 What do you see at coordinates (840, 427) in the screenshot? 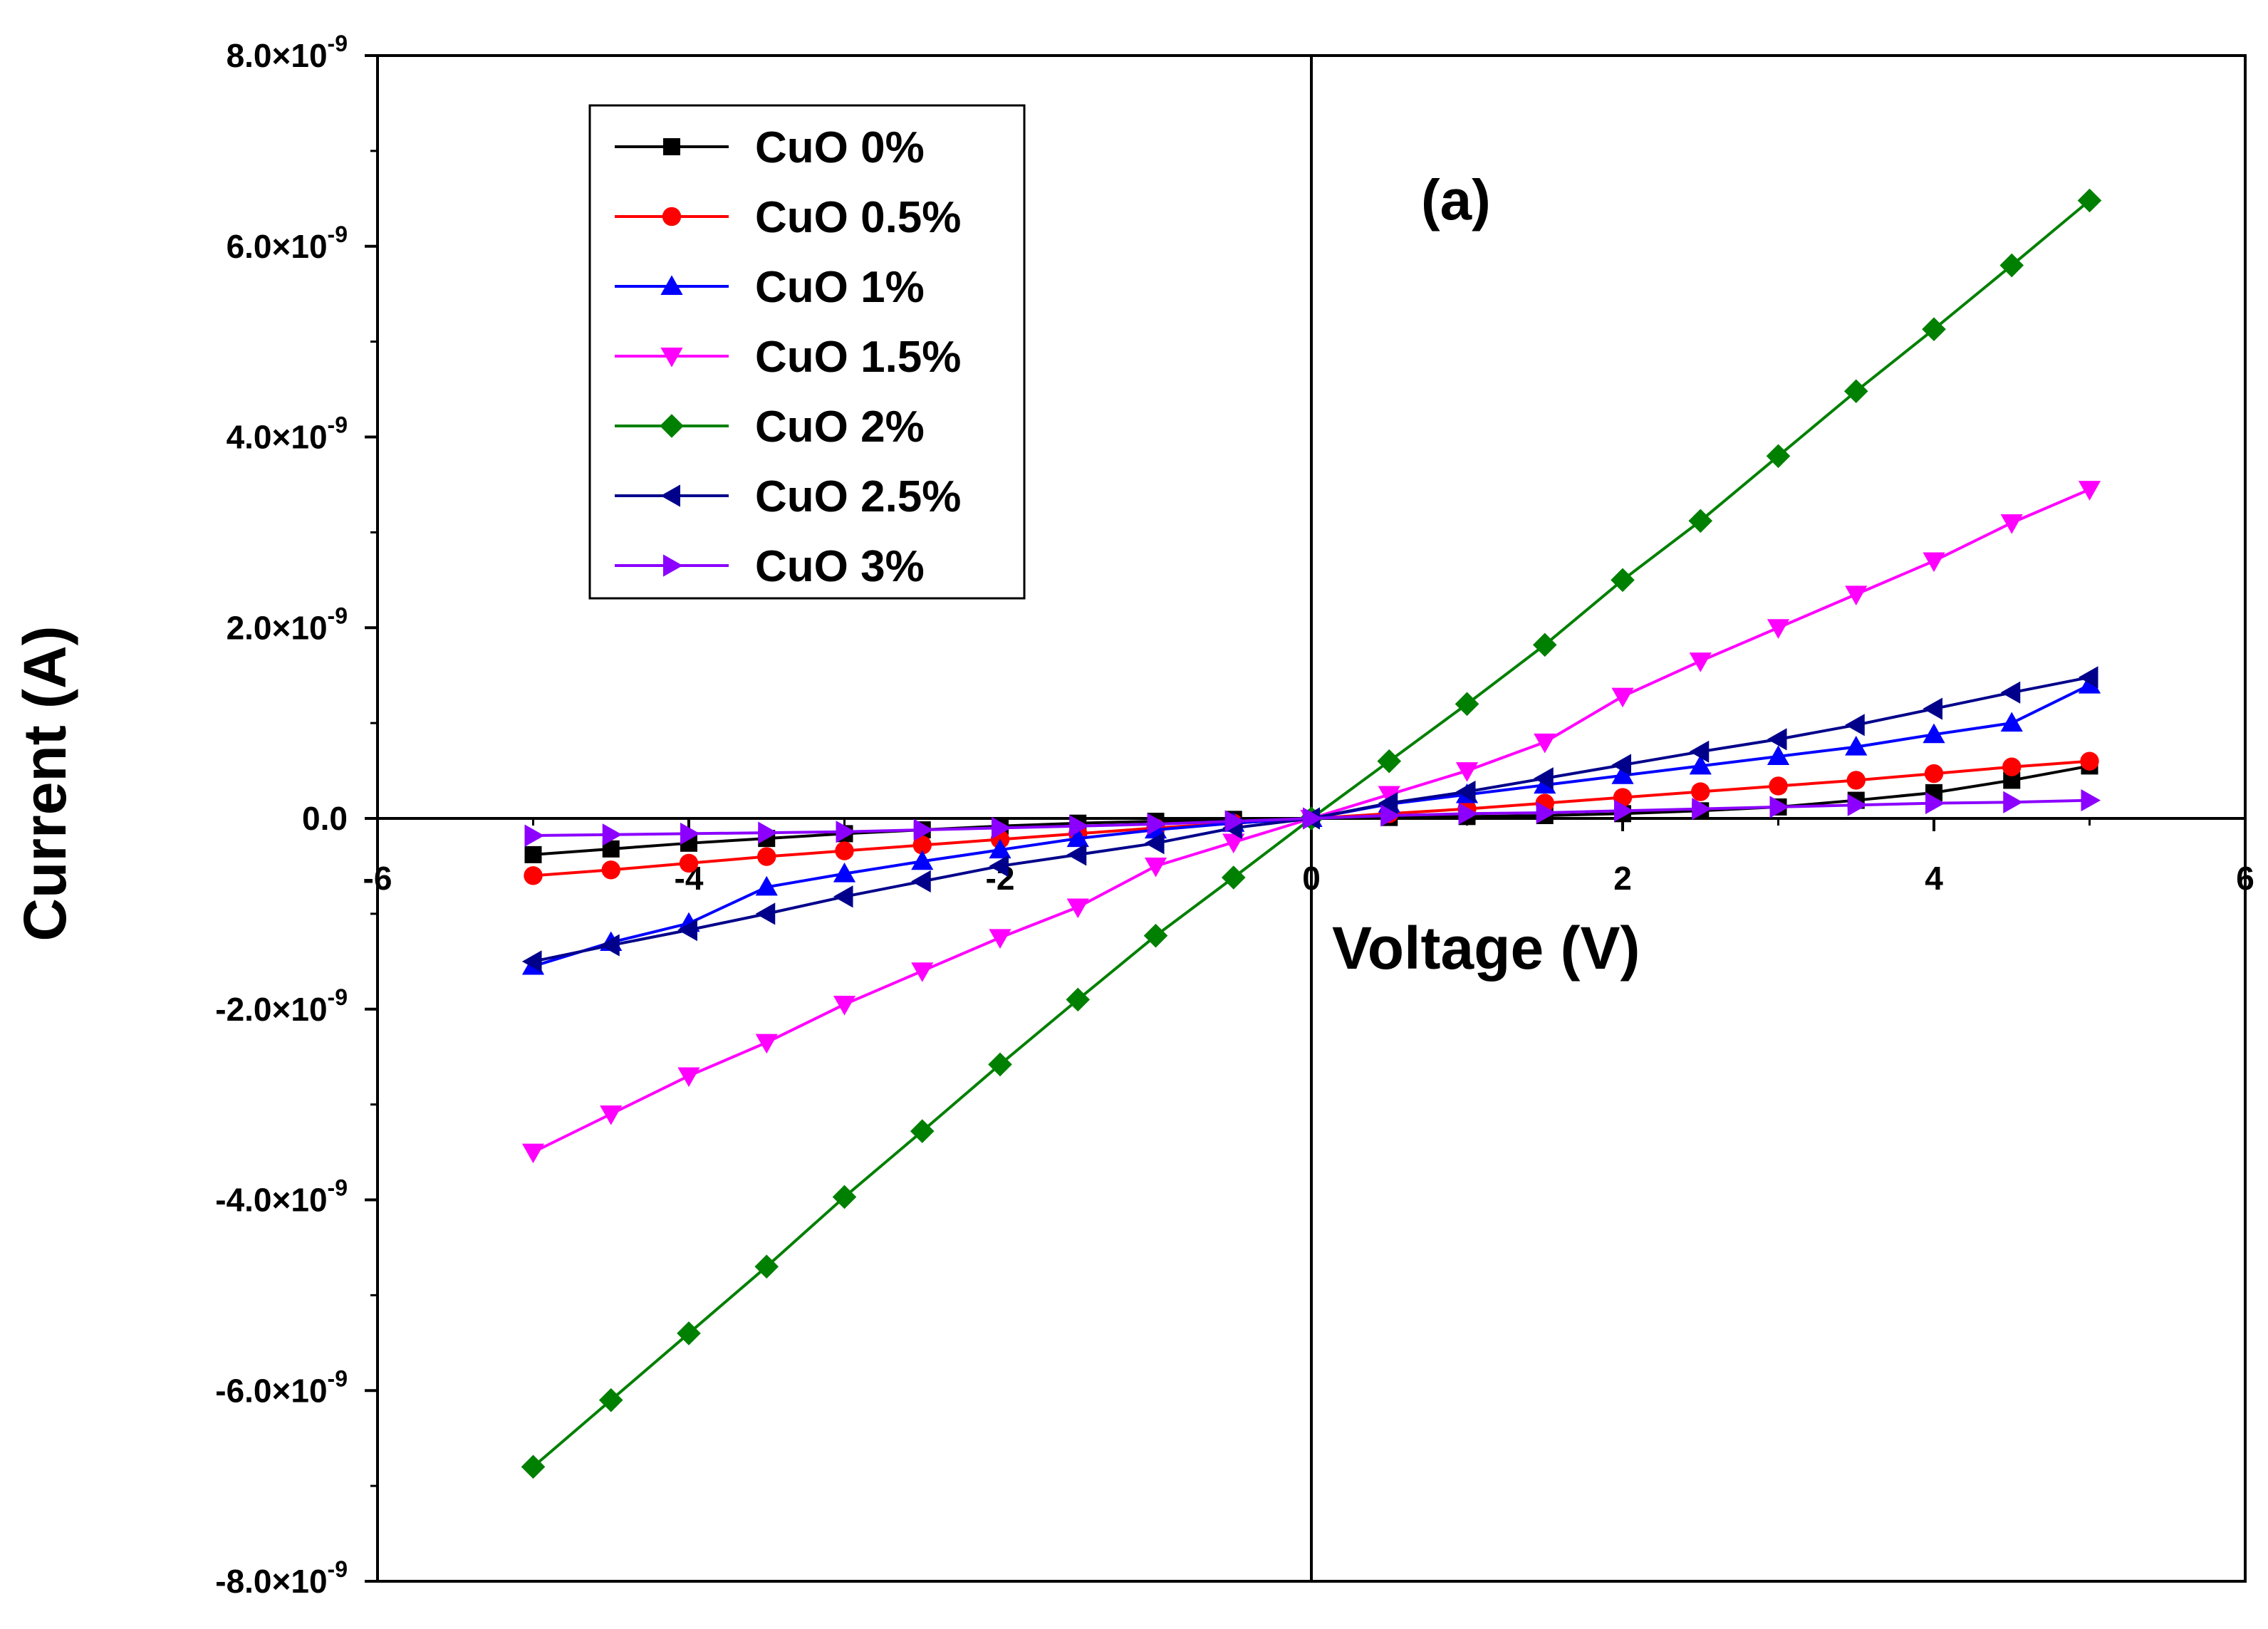
I see `legend-label: CuO 2%` at bounding box center [840, 427].